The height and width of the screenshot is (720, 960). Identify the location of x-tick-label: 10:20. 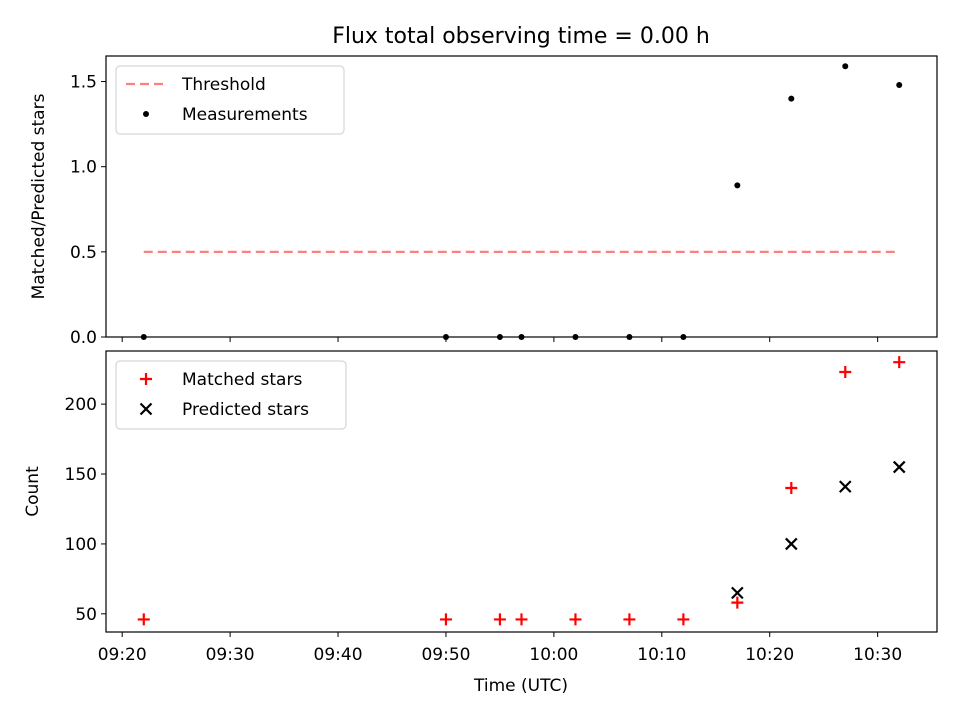
(769, 655).